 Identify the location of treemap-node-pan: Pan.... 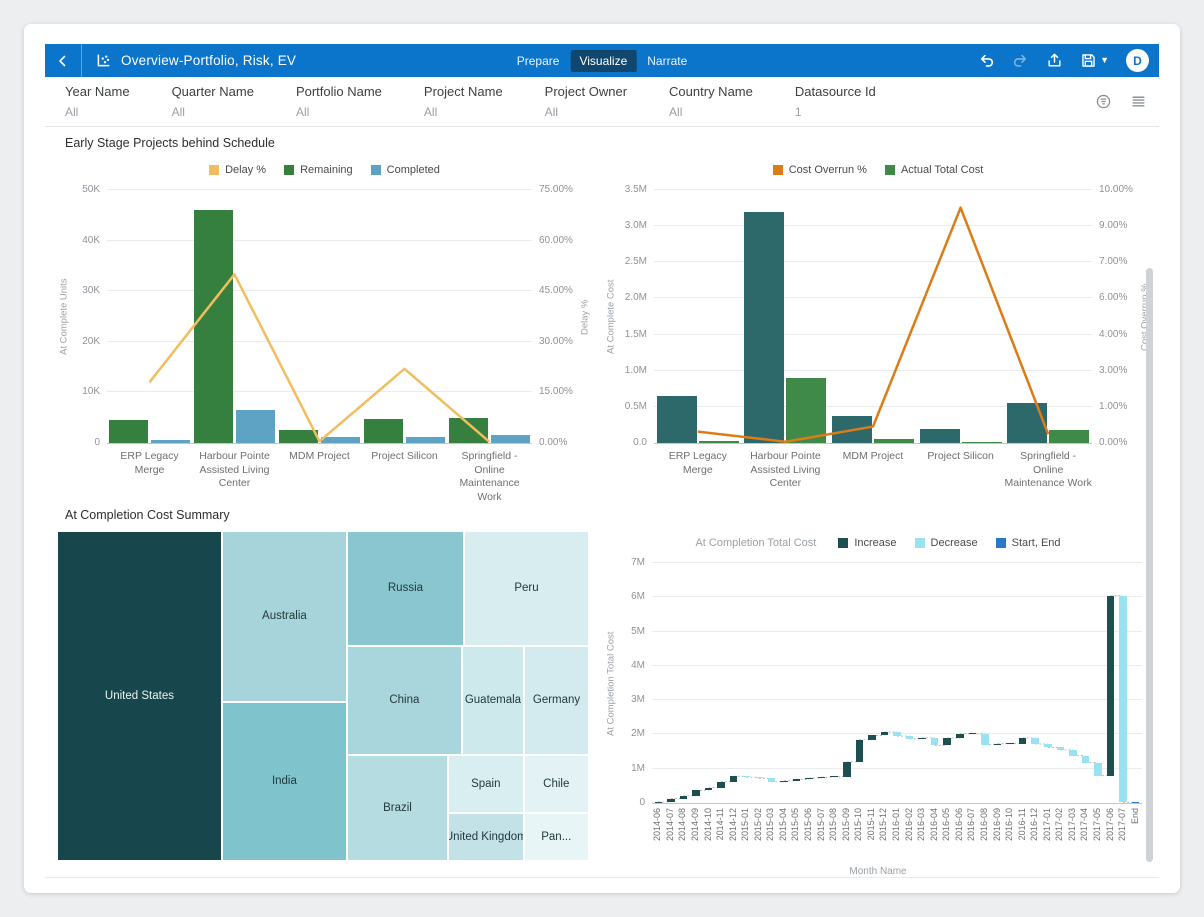
(556, 837).